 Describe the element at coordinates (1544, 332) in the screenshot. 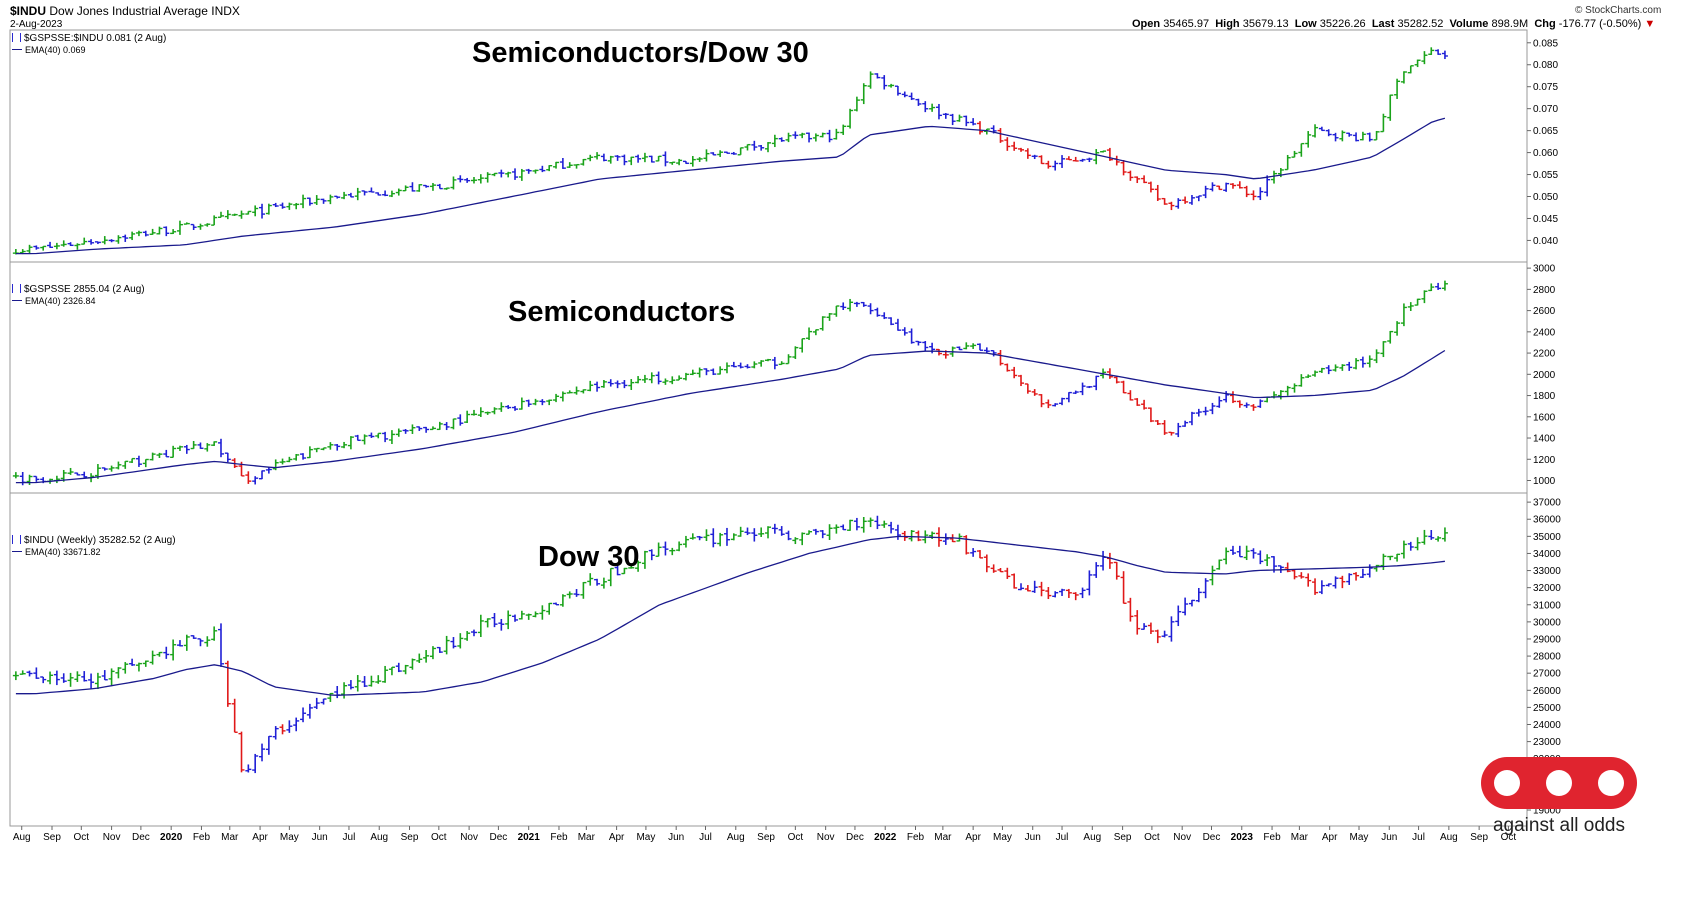

I see `y-tick-label: 2400` at that location.